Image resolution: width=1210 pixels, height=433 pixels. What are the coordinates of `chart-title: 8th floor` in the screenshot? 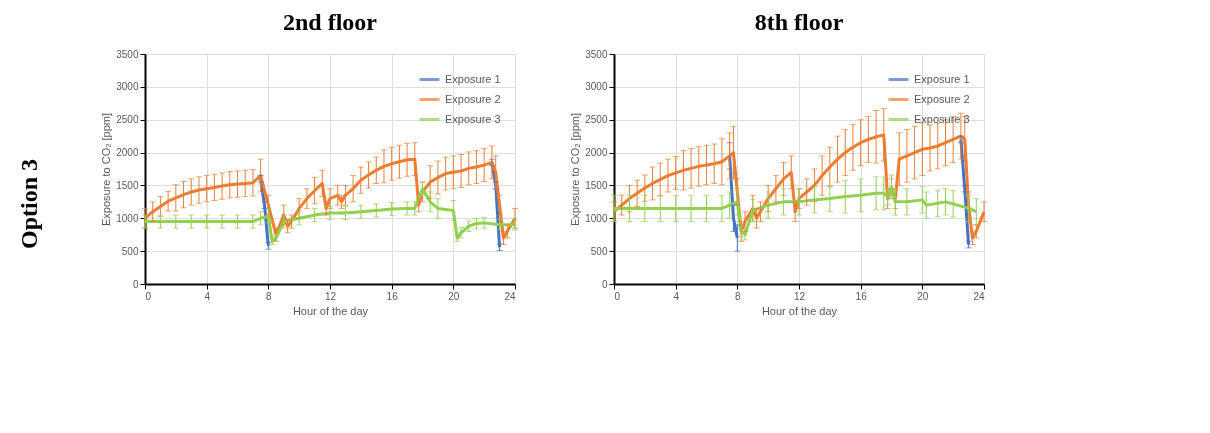 It's located at (799, 22).